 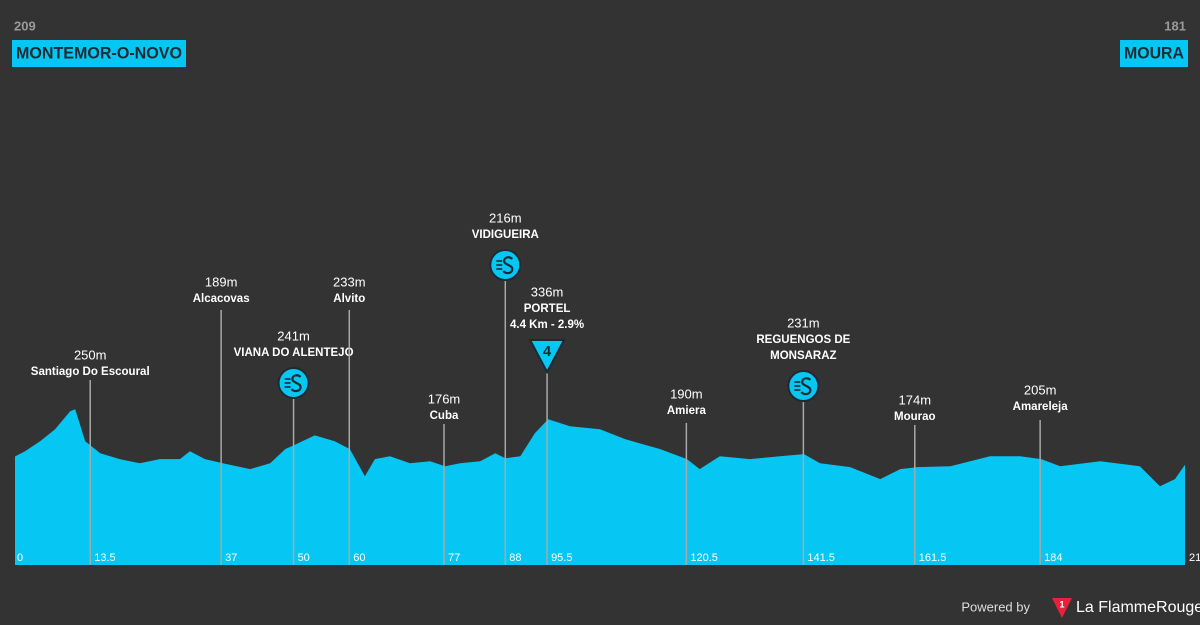 What do you see at coordinates (547, 291) in the screenshot?
I see `waypoint-elevation: 336m` at bounding box center [547, 291].